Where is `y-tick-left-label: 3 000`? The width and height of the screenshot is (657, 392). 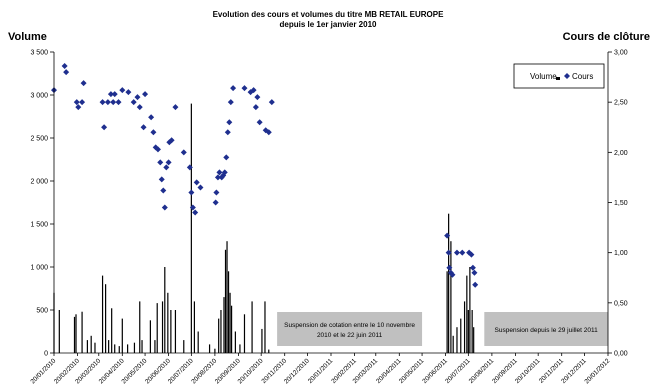
y-tick-left-label: 3 000 is located at coordinates (39, 96).